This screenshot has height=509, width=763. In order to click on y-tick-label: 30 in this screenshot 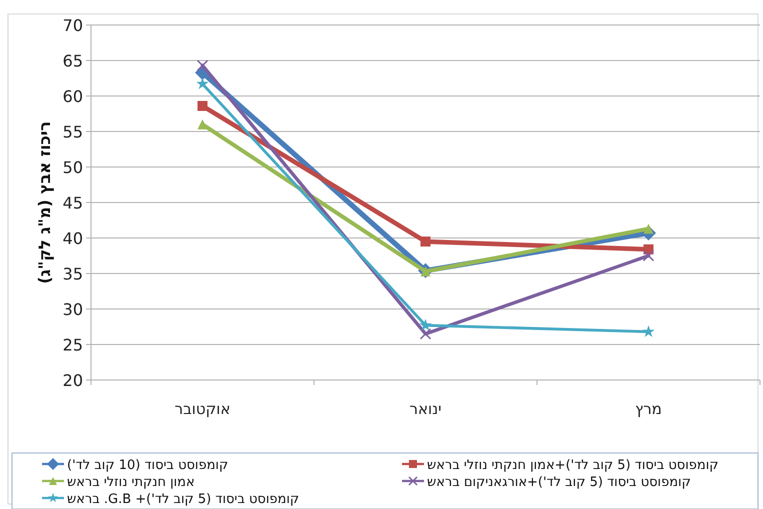, I will do `click(72, 309)`.